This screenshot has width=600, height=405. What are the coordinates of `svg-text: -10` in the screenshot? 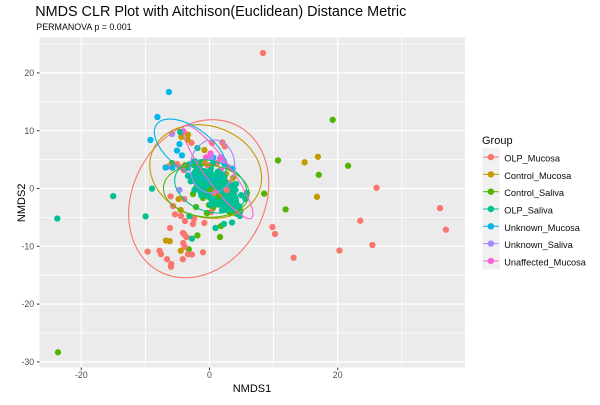 It's located at (27, 246).